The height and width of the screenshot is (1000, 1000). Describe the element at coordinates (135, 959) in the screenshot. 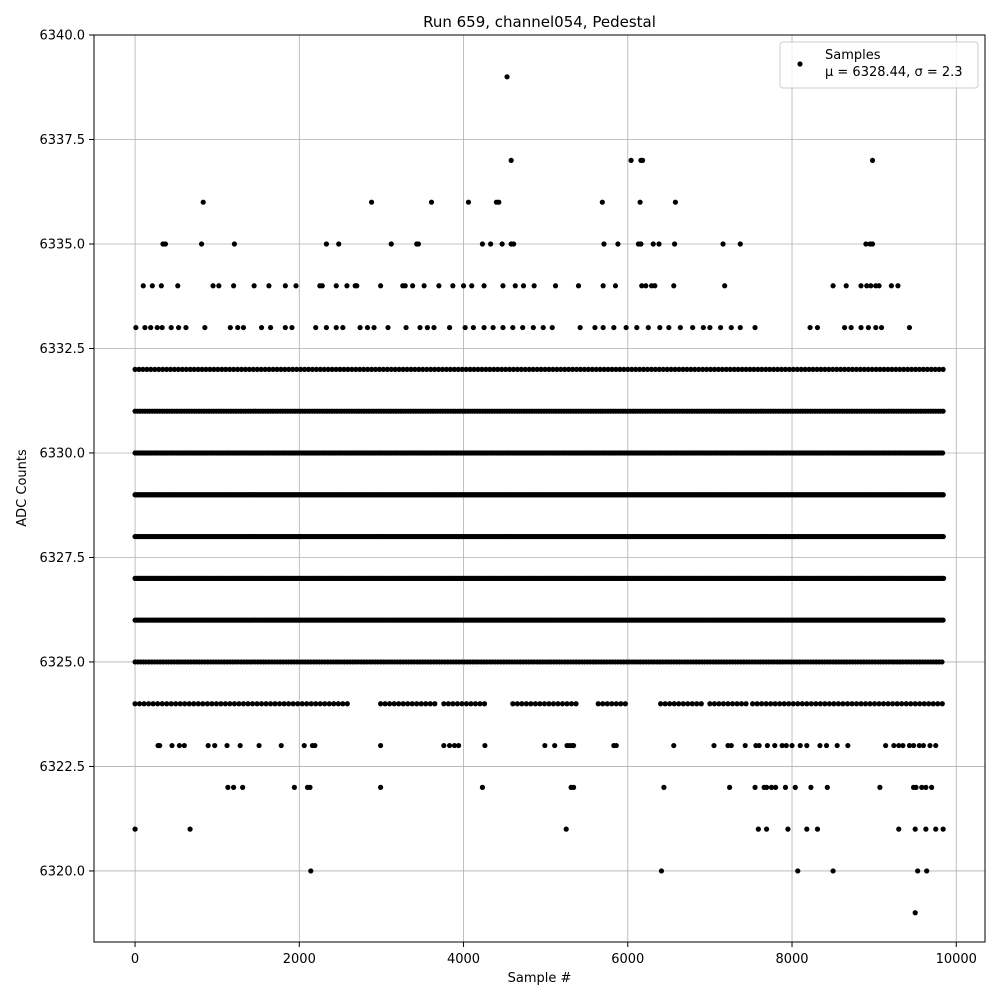

I see `x-tick-label: 0` at that location.